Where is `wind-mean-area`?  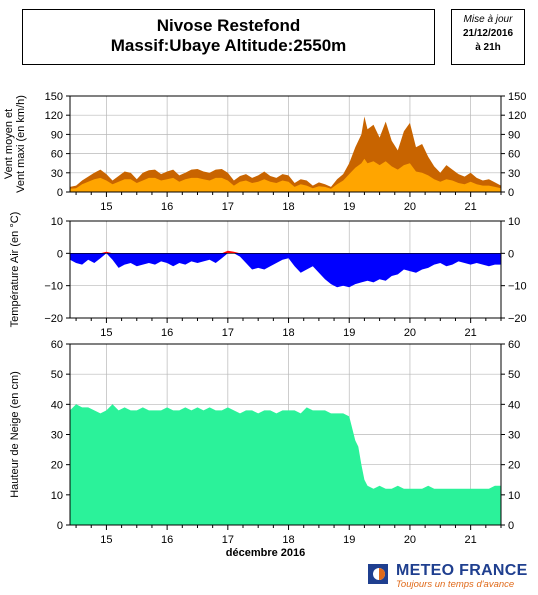 wind-mean-area is located at coordinates (285, 175).